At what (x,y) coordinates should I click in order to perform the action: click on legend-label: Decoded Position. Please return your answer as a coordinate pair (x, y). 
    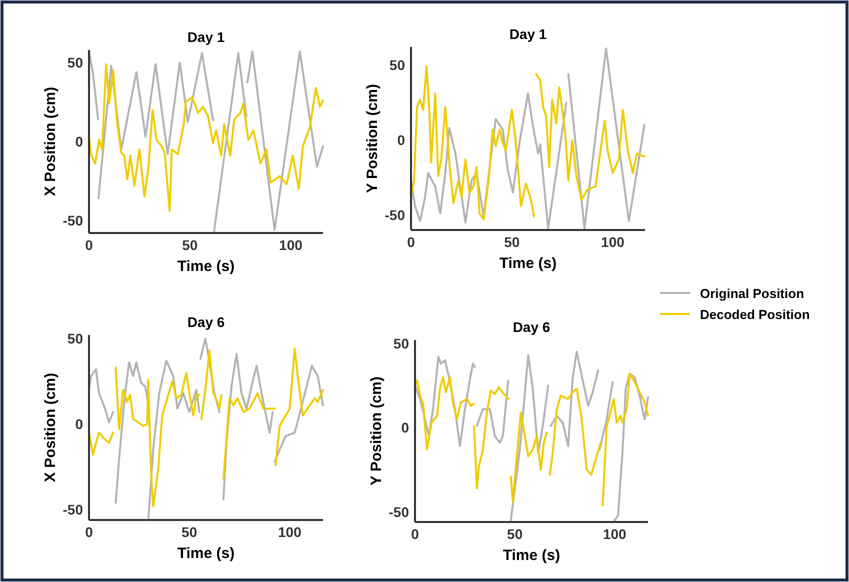
    Looking at the image, I should click on (755, 314).